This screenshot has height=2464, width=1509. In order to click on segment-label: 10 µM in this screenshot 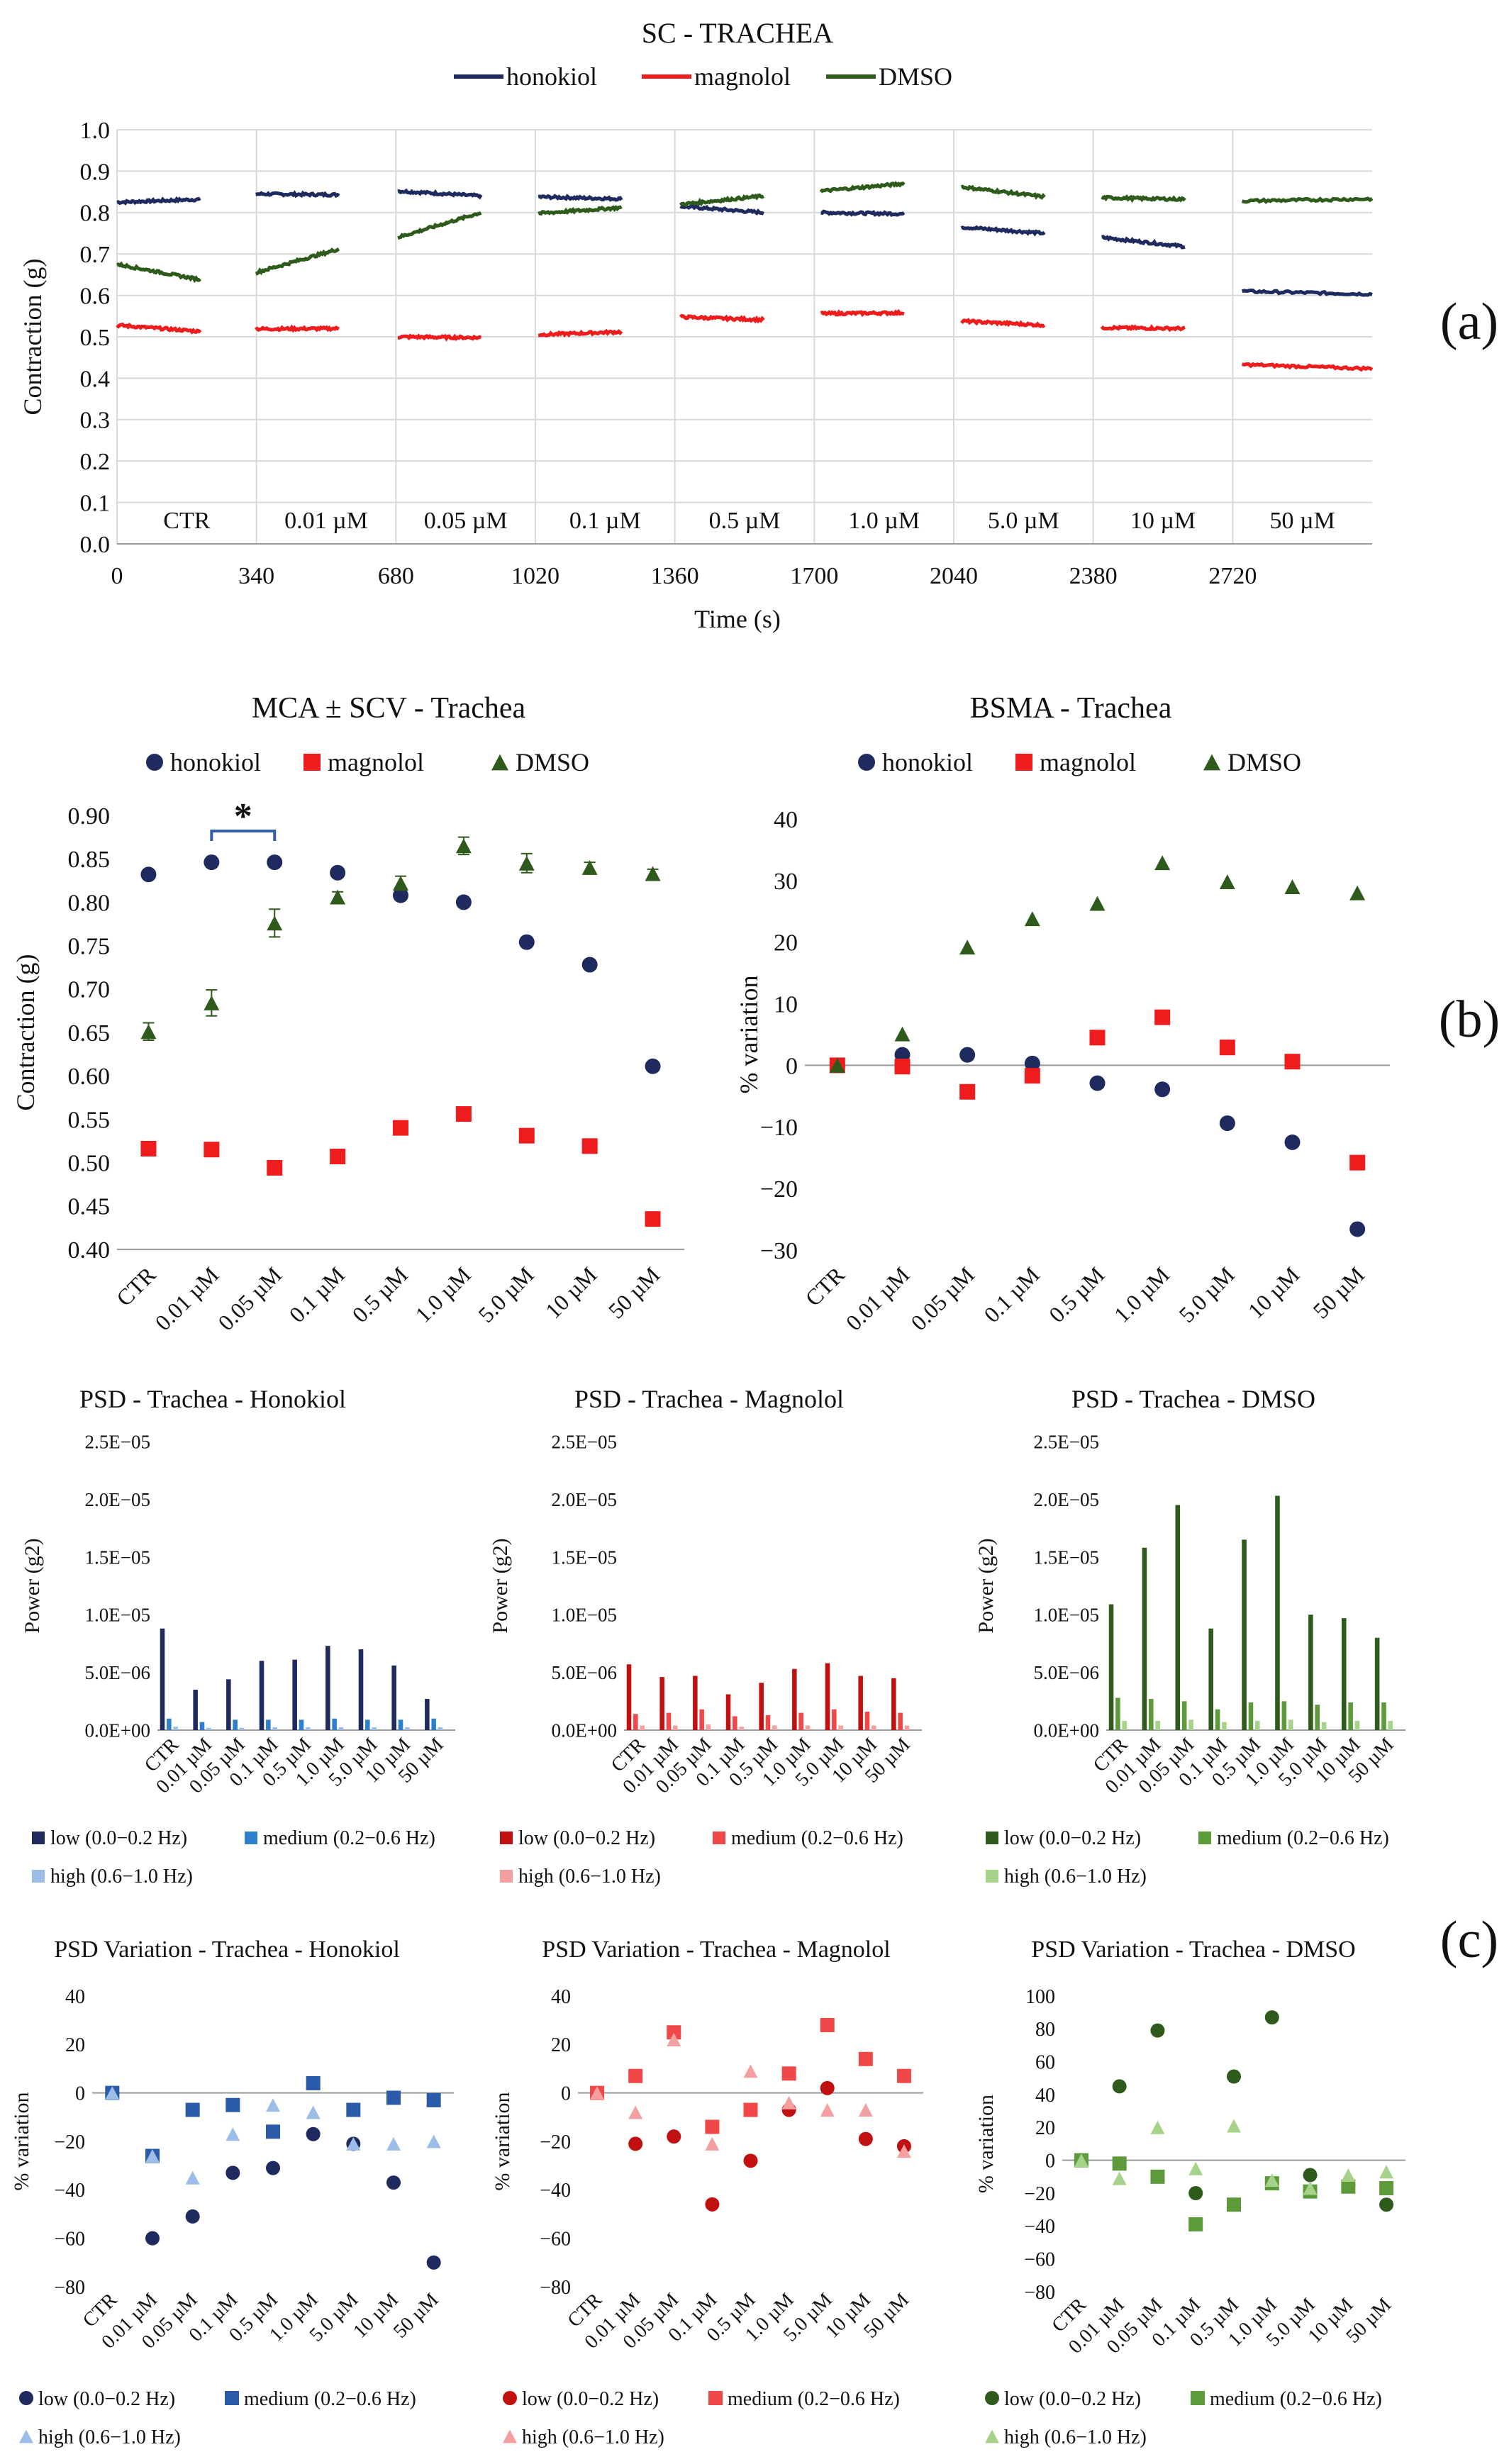, I will do `click(1163, 521)`.